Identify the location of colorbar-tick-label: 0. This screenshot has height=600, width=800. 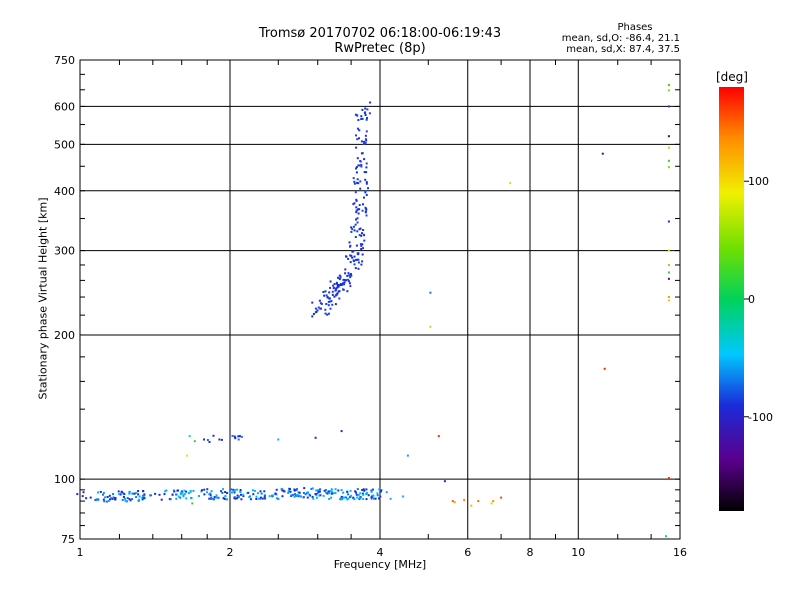
(751, 299).